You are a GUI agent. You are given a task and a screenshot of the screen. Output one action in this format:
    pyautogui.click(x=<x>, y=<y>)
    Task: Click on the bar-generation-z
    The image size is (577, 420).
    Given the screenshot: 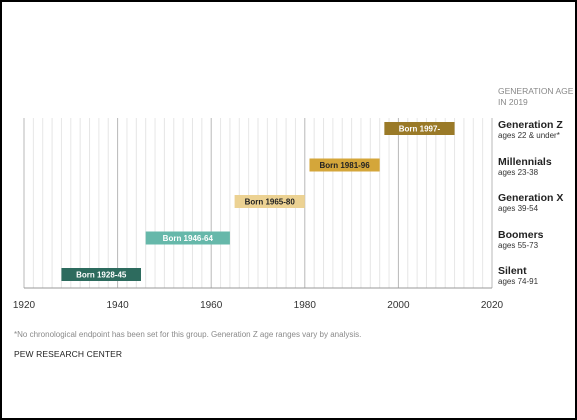 What is the action you would take?
    pyautogui.click(x=419, y=128)
    